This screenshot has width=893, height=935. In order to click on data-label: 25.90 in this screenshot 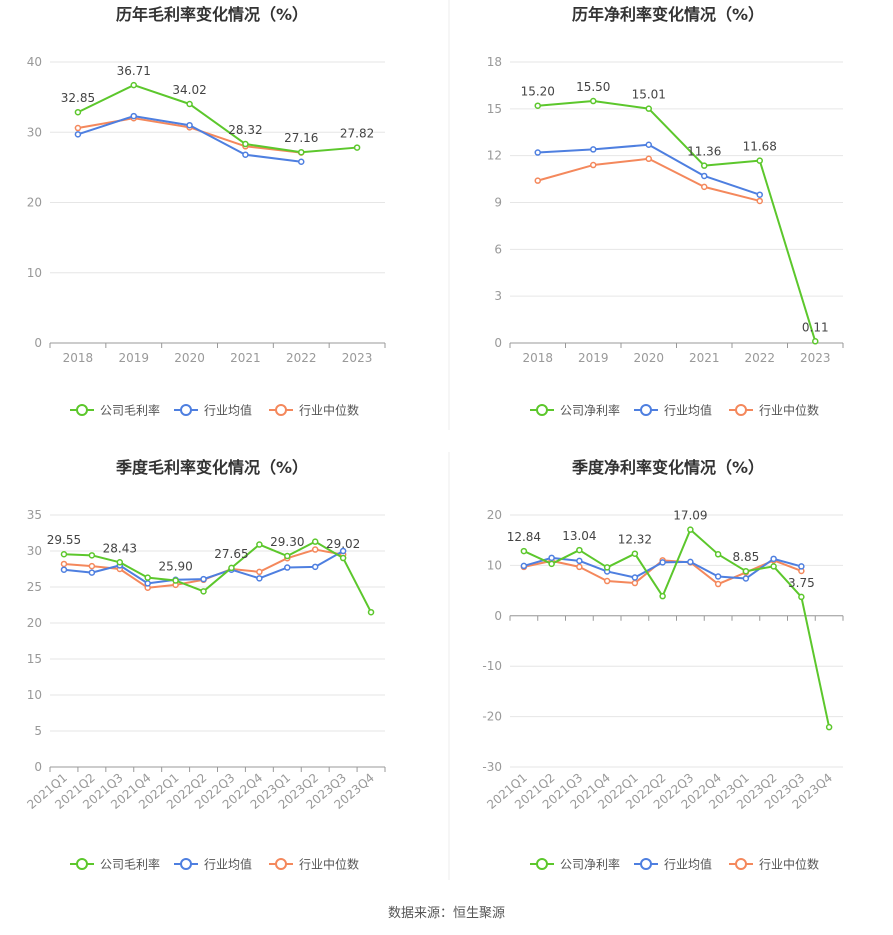, I will do `click(175, 567)`.